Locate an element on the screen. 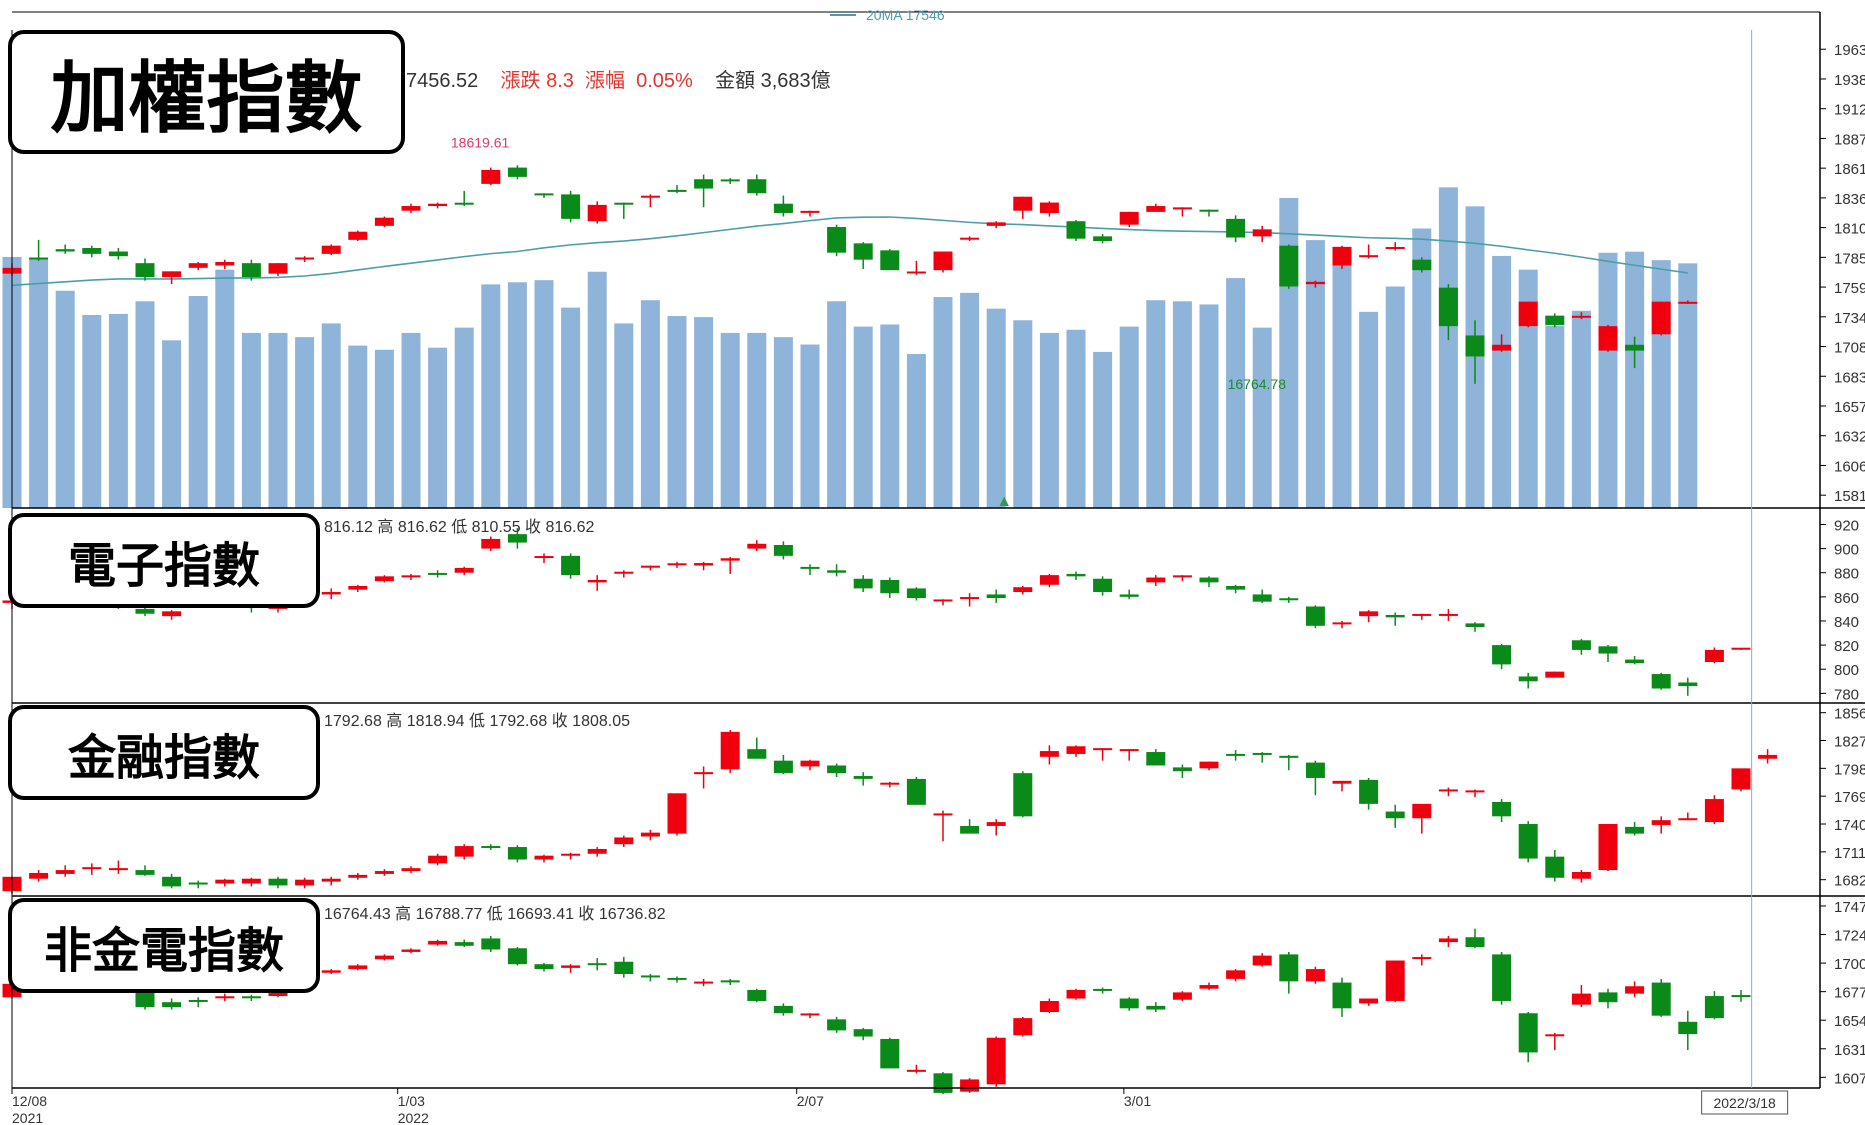  y-tick-label: 18870 is located at coordinates (1849, 139).